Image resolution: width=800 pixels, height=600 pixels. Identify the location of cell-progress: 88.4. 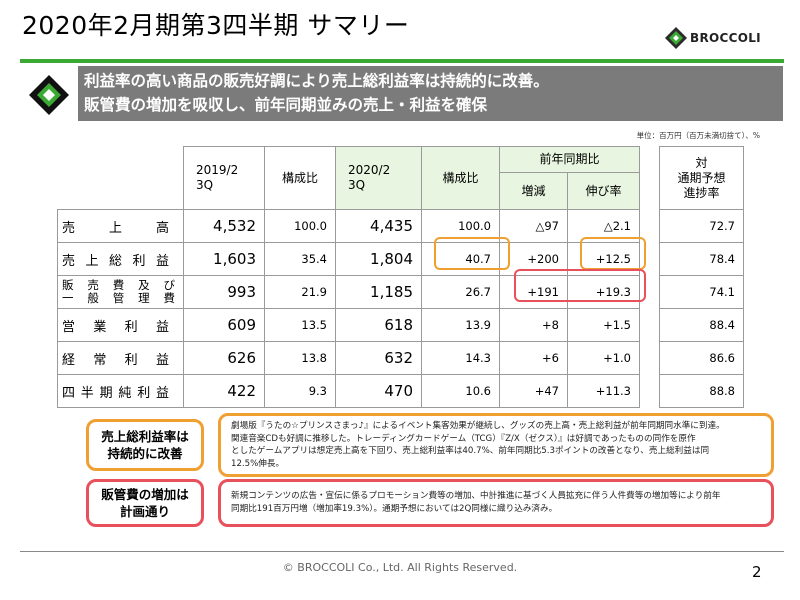
(701, 325).